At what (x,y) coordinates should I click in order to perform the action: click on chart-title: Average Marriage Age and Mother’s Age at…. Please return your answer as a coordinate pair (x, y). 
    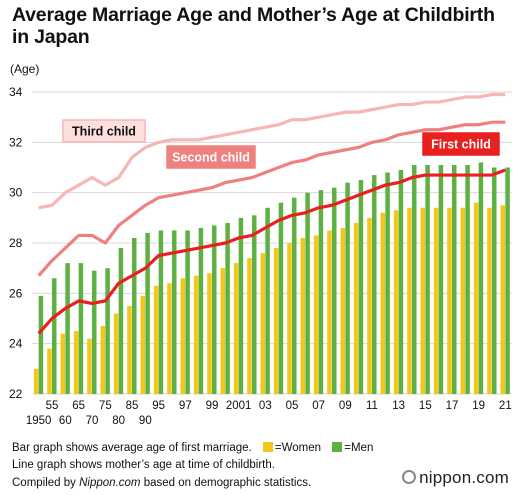
    Looking at the image, I should click on (253, 26).